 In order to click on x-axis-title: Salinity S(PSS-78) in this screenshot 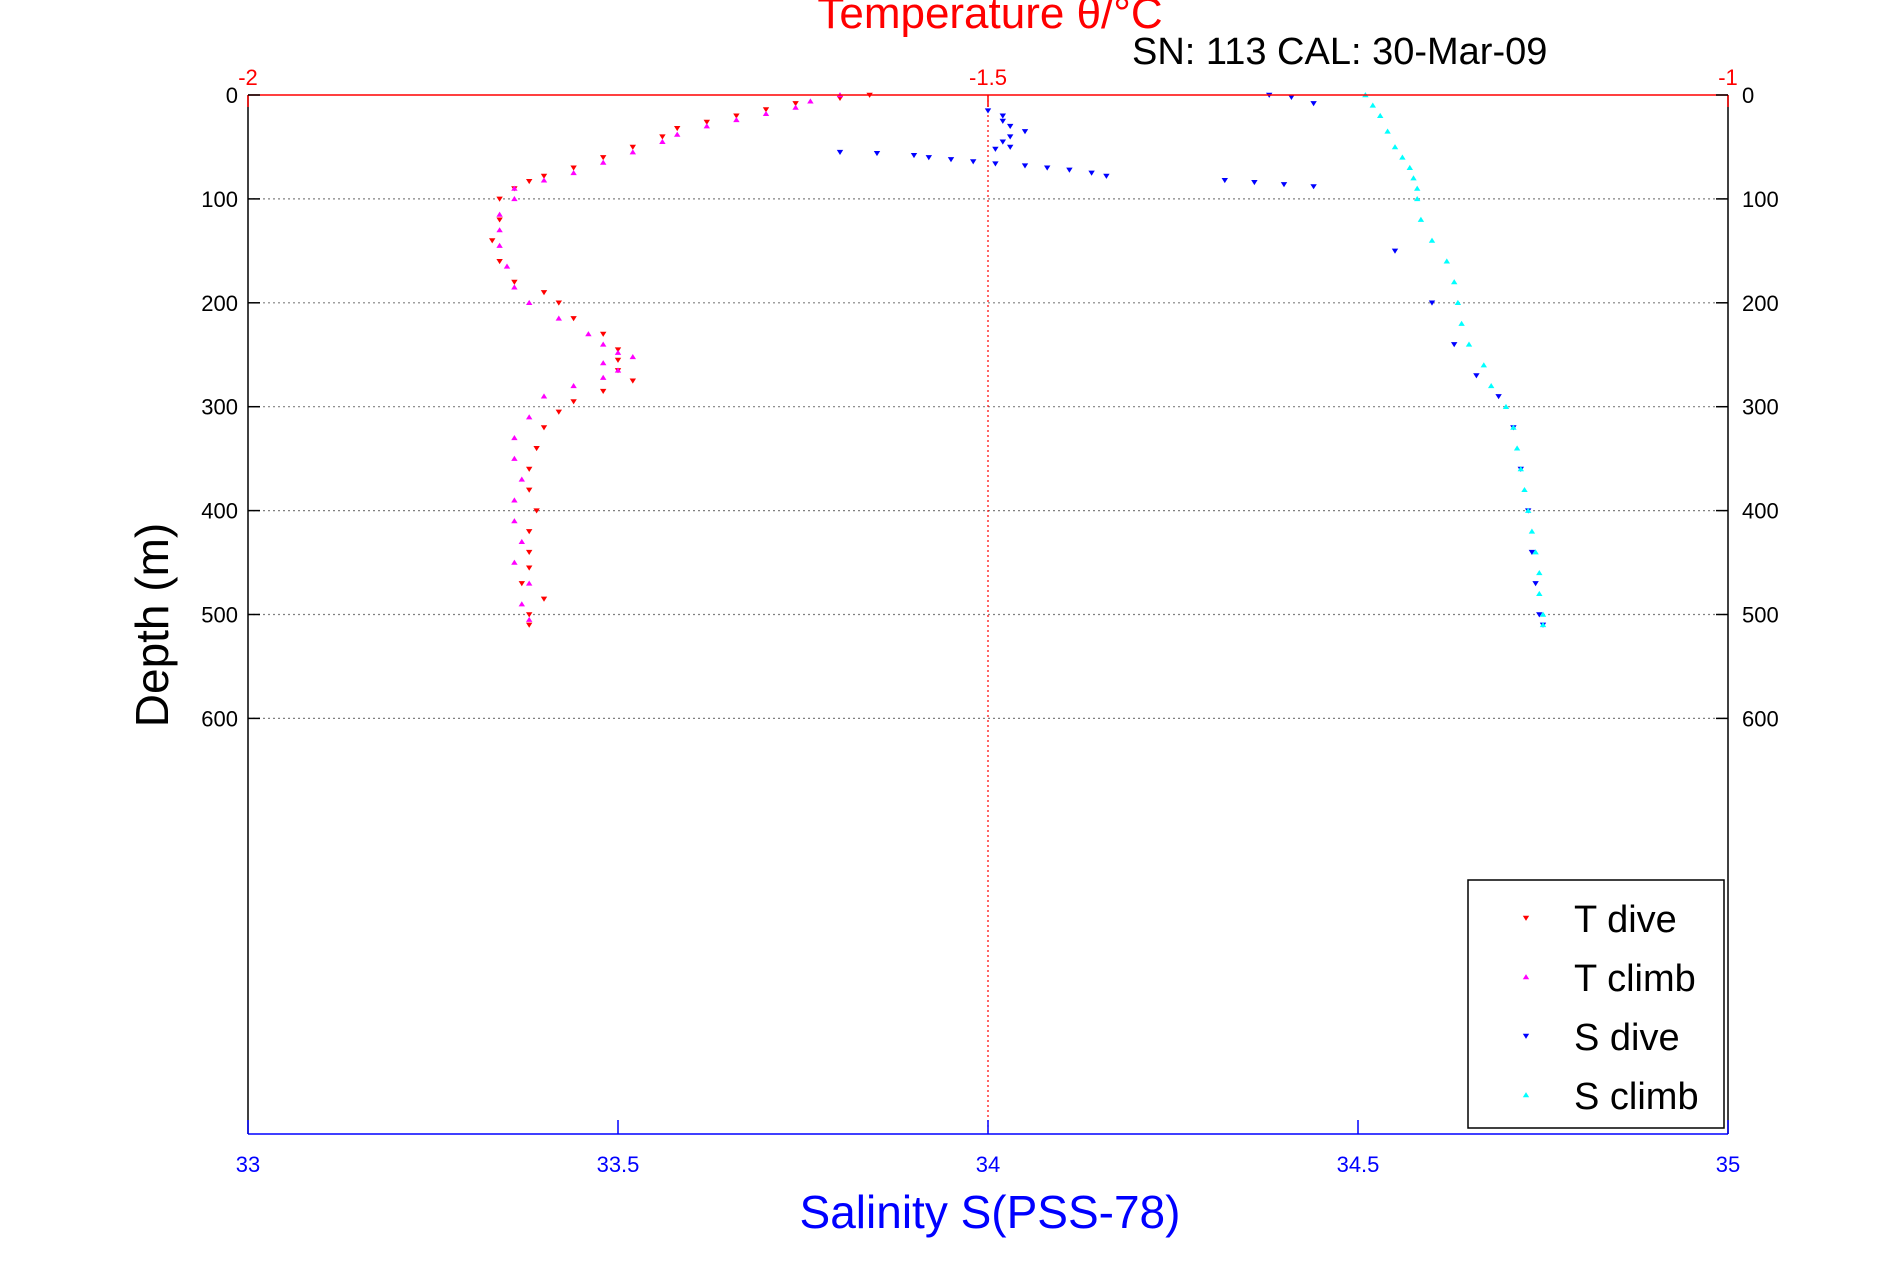, I will do `click(990, 1212)`.